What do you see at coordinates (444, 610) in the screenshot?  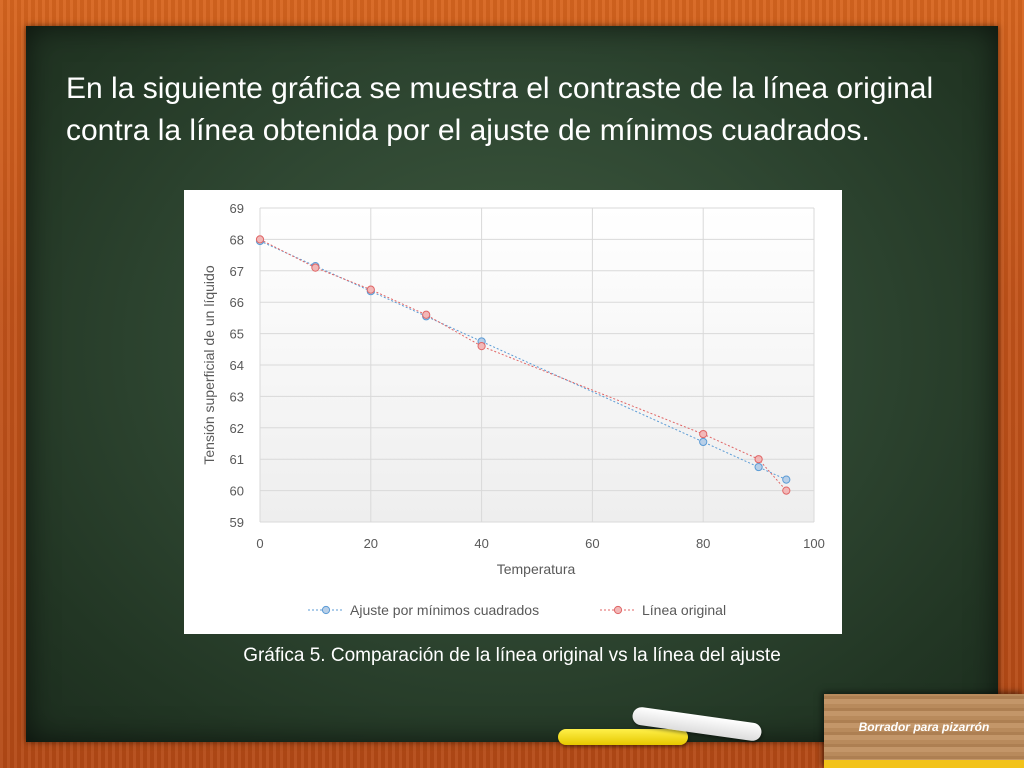 I see `legend-entry: Ajuste por mínimos cuadrados` at bounding box center [444, 610].